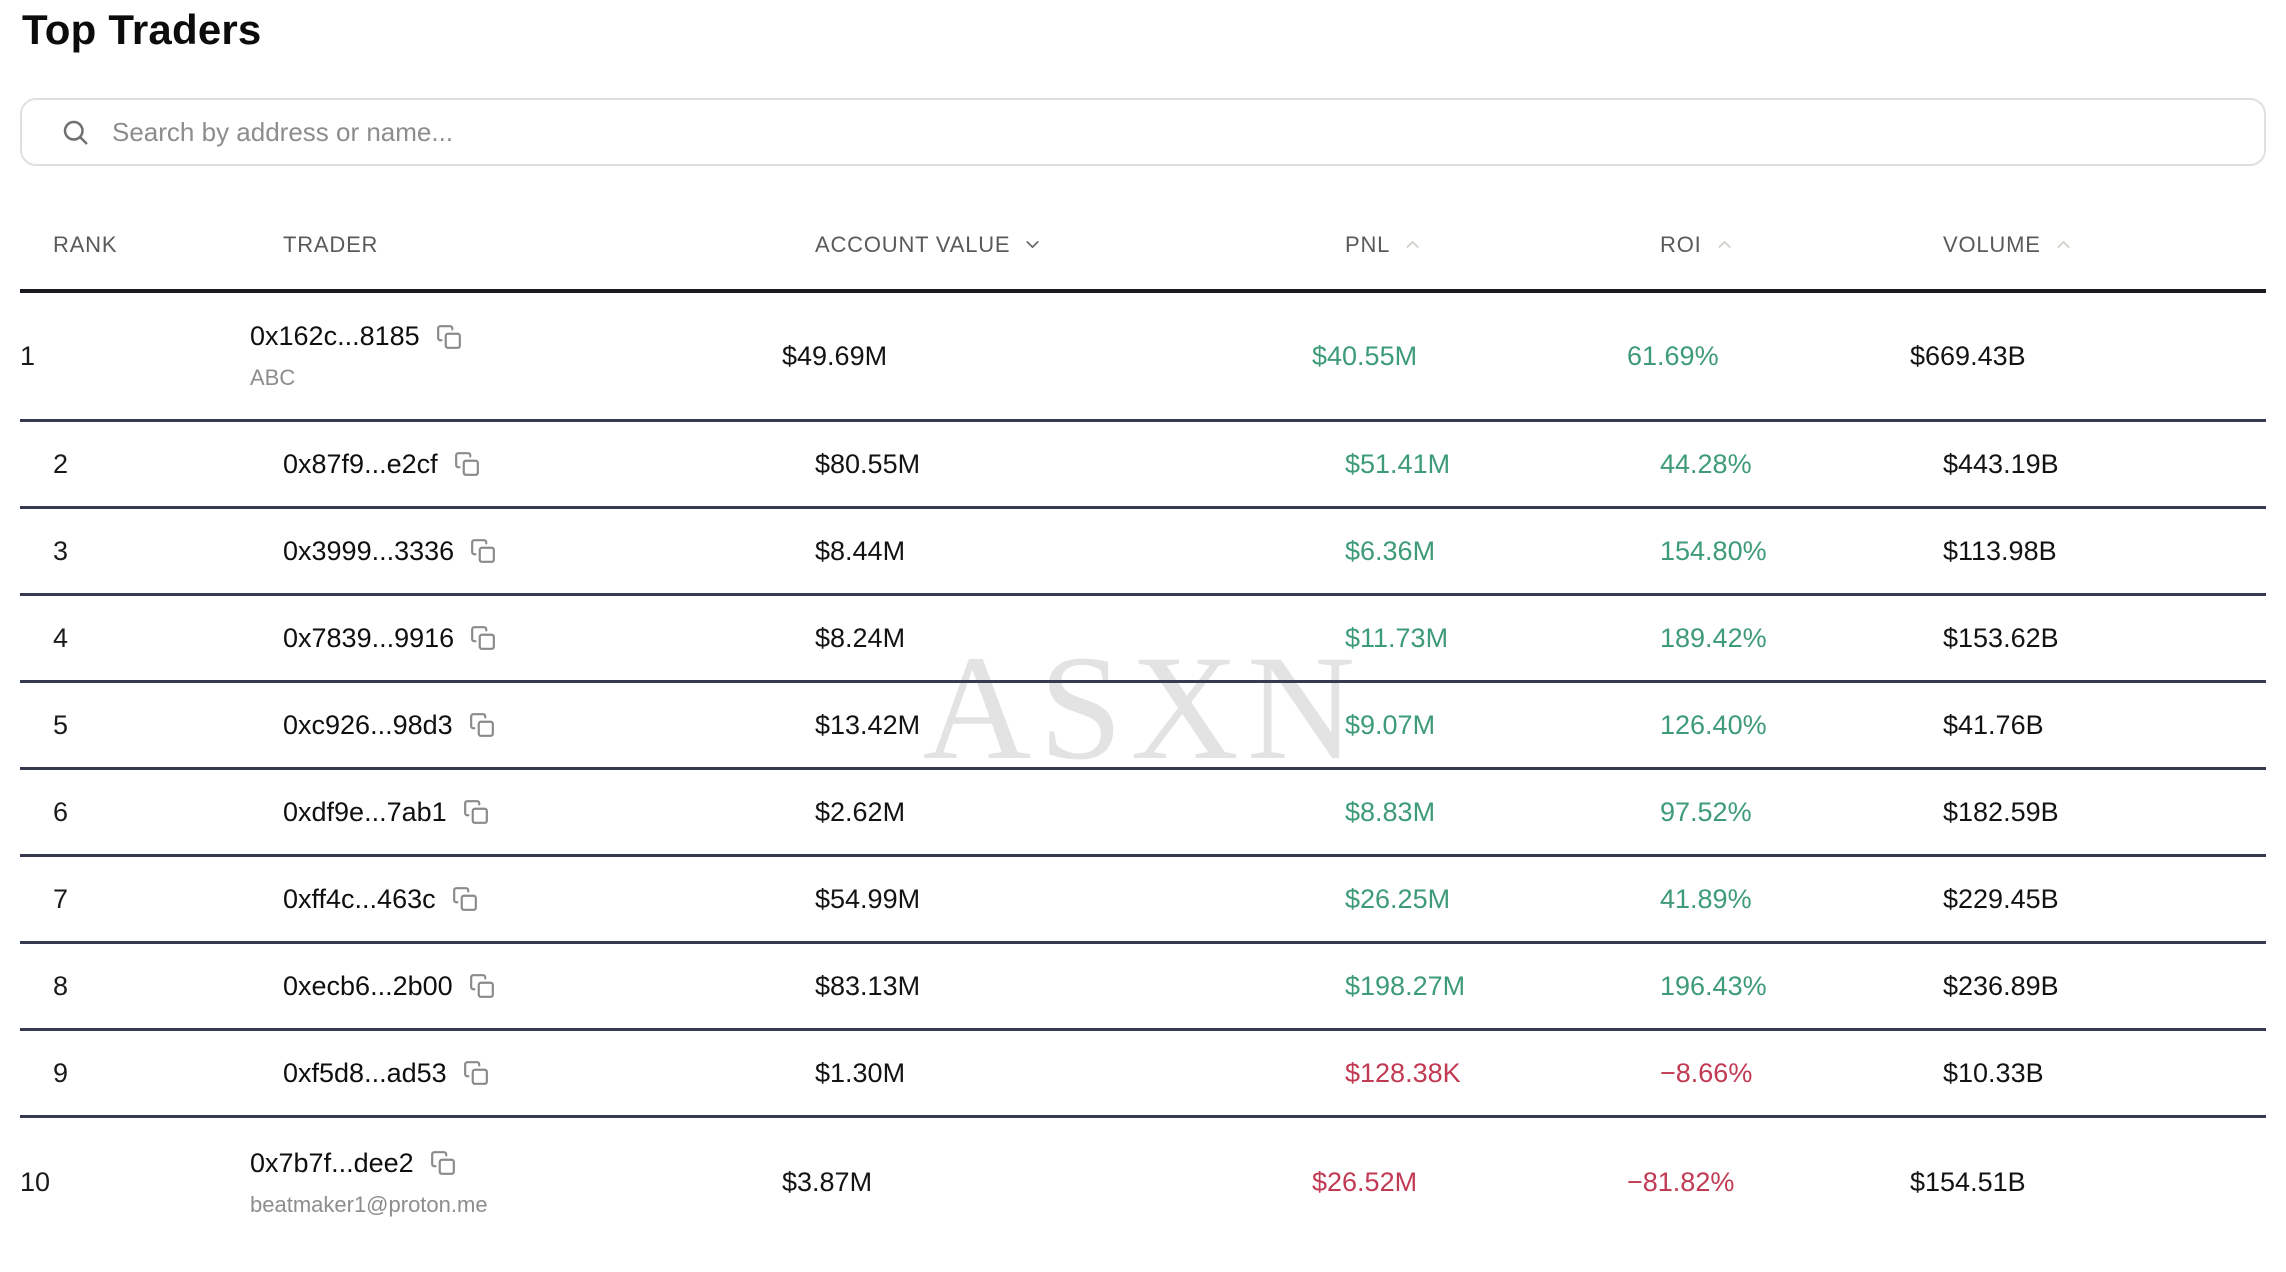 Image resolution: width=2286 pixels, height=1272 pixels. Describe the element at coordinates (1713, 985) in the screenshot. I see `roi-cell: 196.43%` at that location.